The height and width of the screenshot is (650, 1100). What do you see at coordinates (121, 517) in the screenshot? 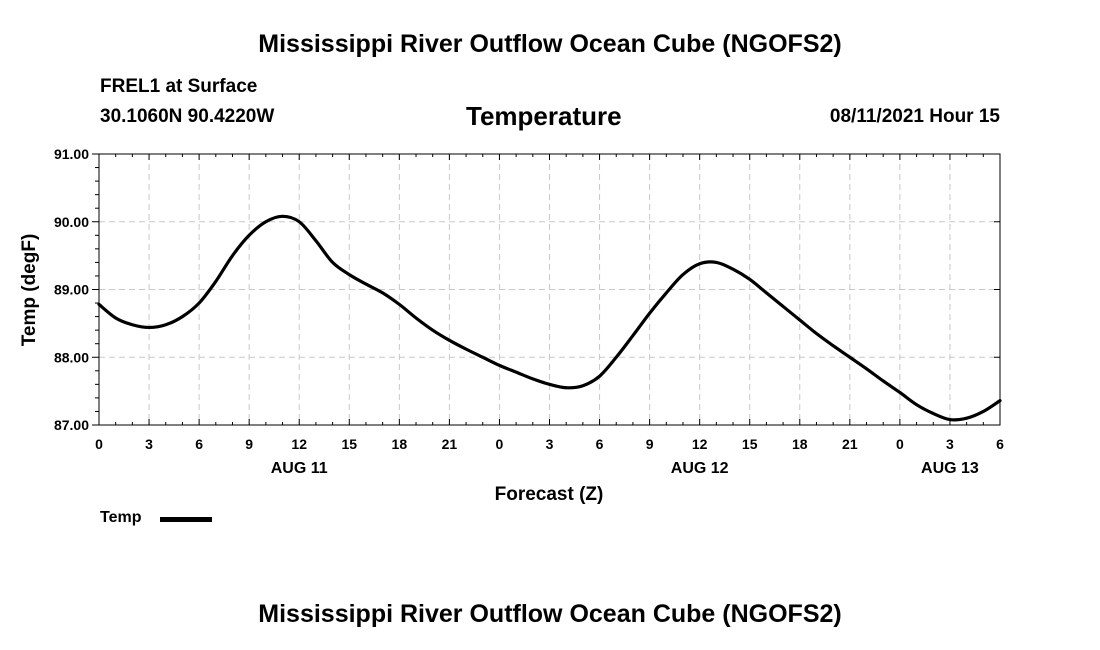
I see `legend-label: Temp` at bounding box center [121, 517].